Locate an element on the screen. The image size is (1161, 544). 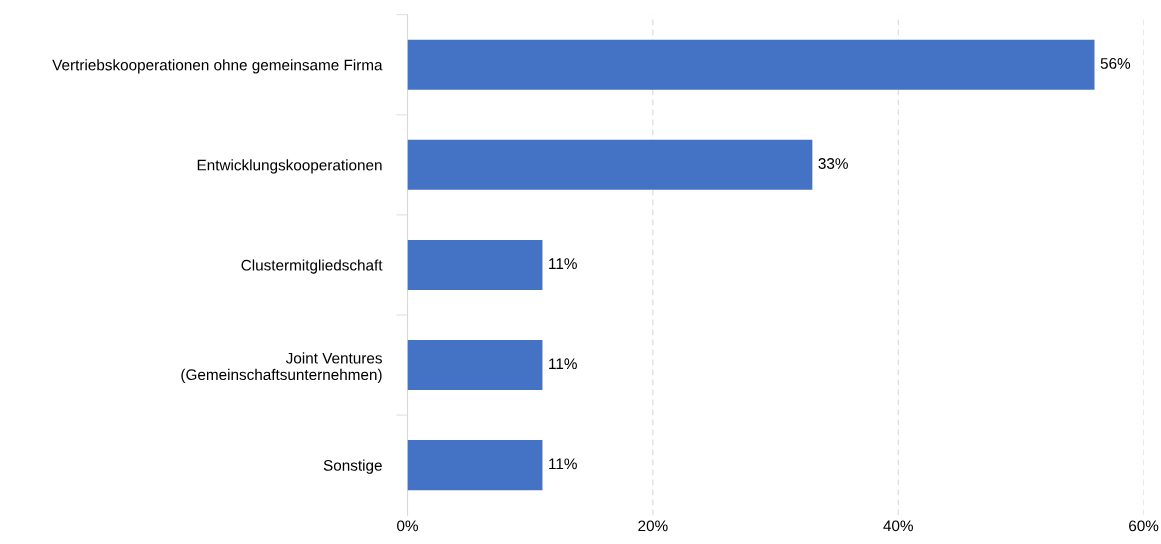
x-tick-label: 20% is located at coordinates (653, 526).